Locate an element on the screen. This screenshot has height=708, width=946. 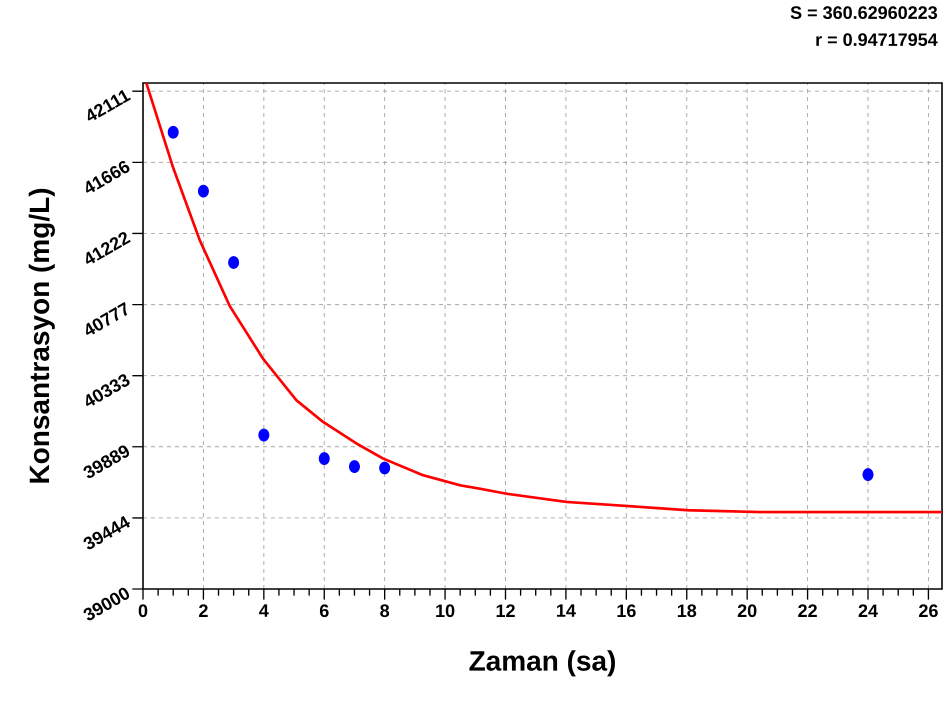
x-tick-label: 22 is located at coordinates (807, 610).